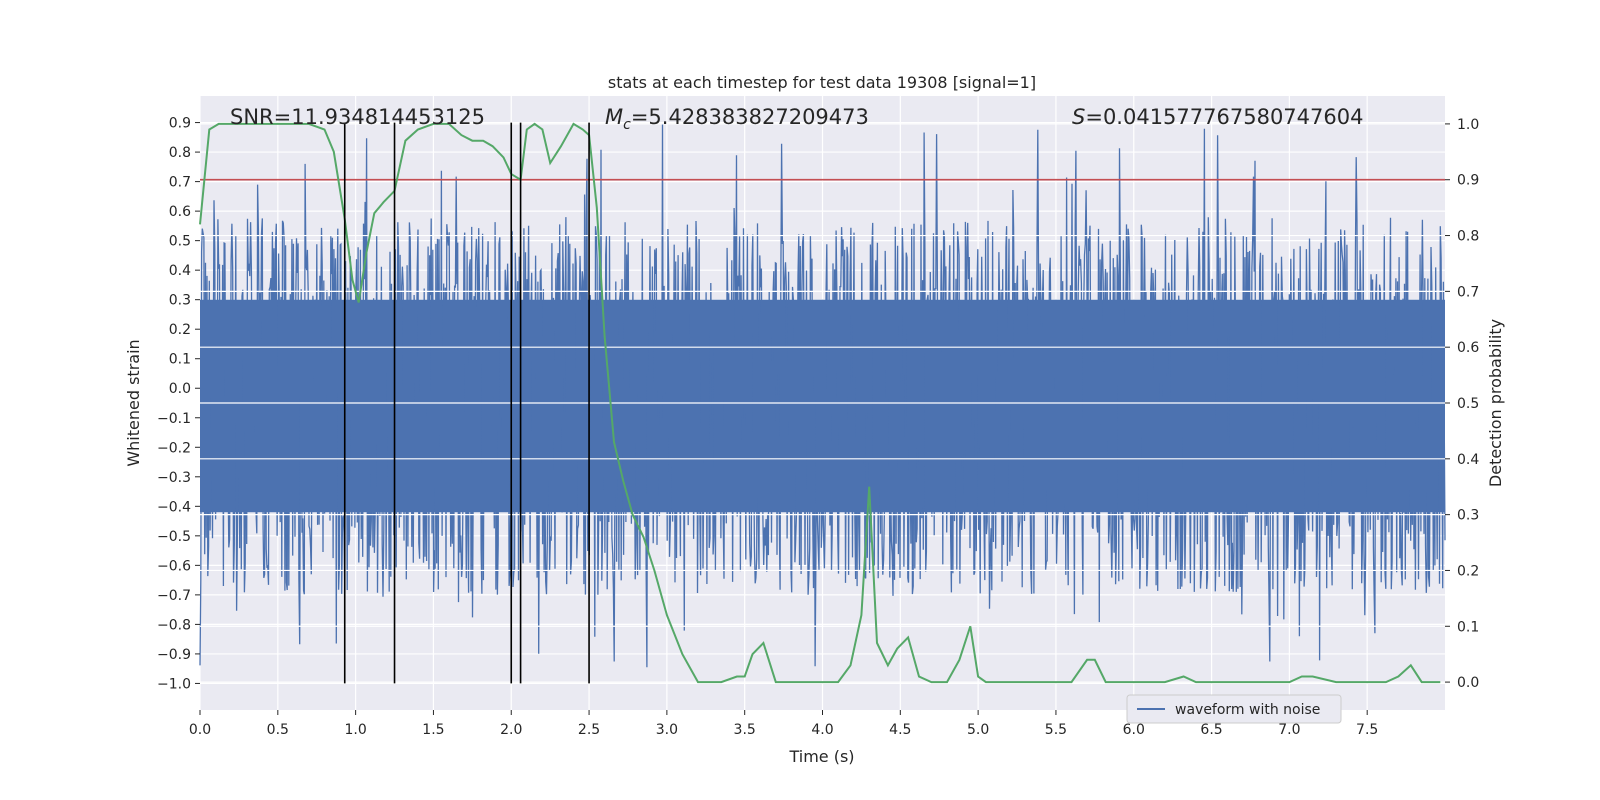  I want to click on y-ticks-right: 1.0 0.9 0.8 0.7 0.6 0.5 0.4 0.3 0.2 0.1 0.0, so click(1462, 404).